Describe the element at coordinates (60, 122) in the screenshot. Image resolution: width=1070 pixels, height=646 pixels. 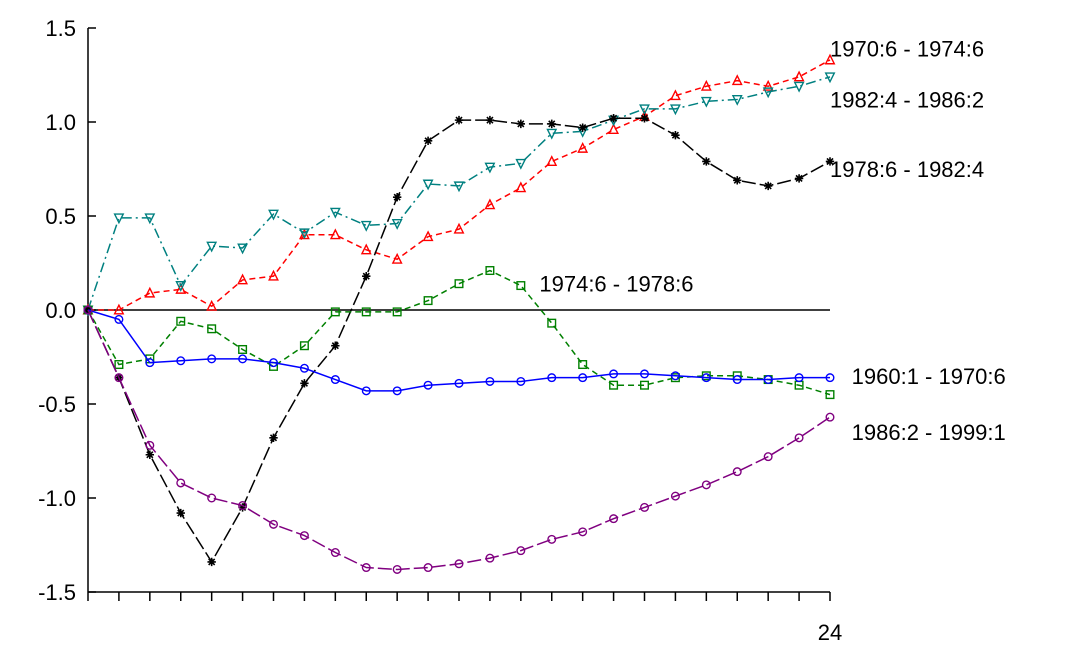
I see `y-tick-label: 1.0` at that location.